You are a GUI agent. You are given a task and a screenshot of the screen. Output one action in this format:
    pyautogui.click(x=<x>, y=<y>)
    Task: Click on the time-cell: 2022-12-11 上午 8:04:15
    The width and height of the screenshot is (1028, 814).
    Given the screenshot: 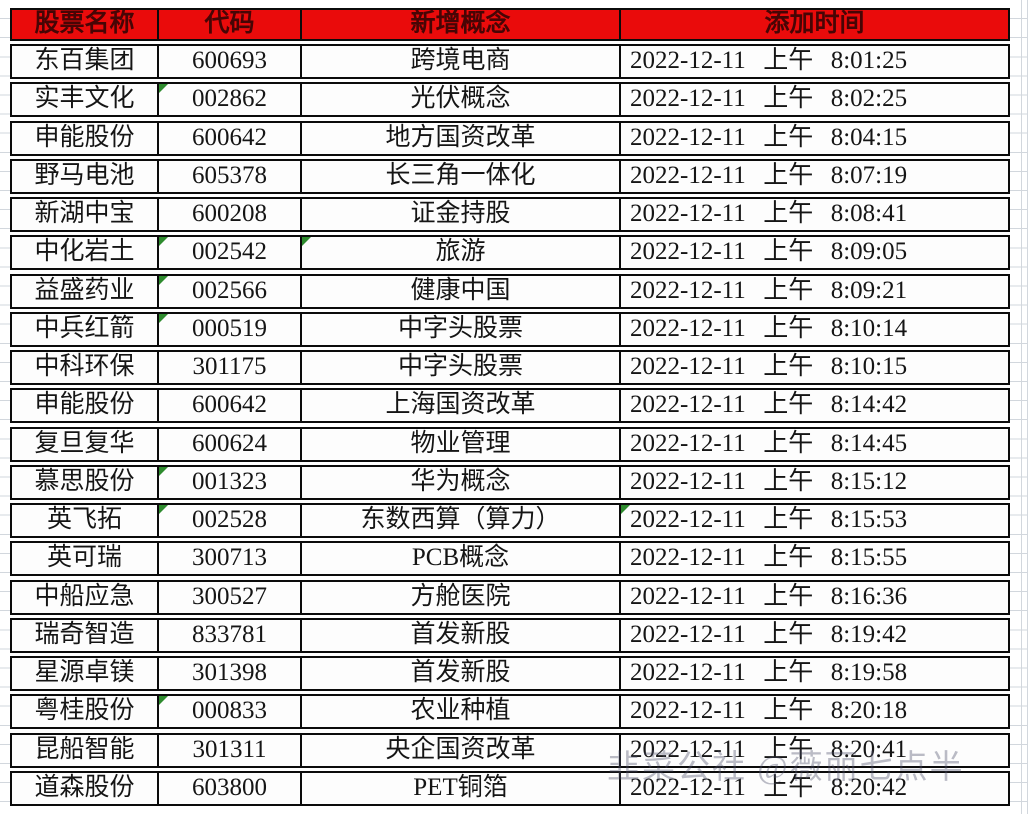 What is the action you would take?
    pyautogui.click(x=813, y=138)
    